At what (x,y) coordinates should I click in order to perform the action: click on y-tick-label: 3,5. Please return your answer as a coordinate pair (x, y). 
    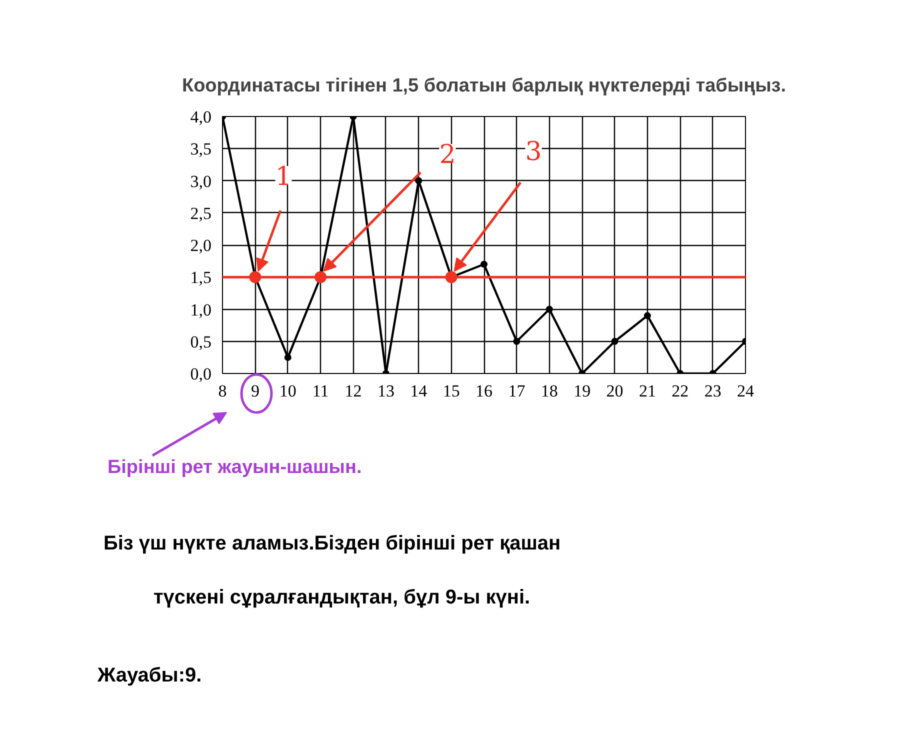
    Looking at the image, I should click on (201, 149).